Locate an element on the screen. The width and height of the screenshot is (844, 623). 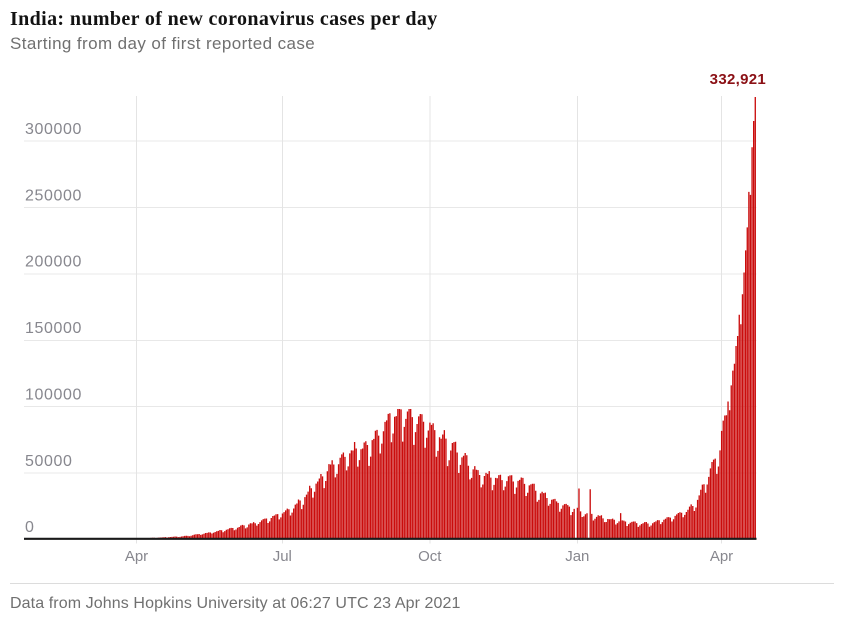
svg-text: Jul is located at coordinates (282, 556).